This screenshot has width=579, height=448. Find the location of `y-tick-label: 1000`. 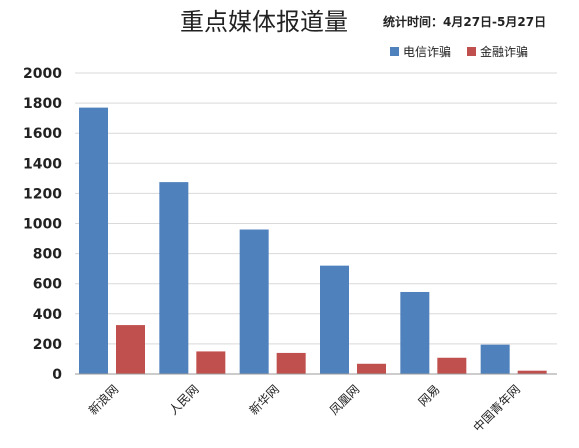

y-tick-label: 1000 is located at coordinates (42, 225).